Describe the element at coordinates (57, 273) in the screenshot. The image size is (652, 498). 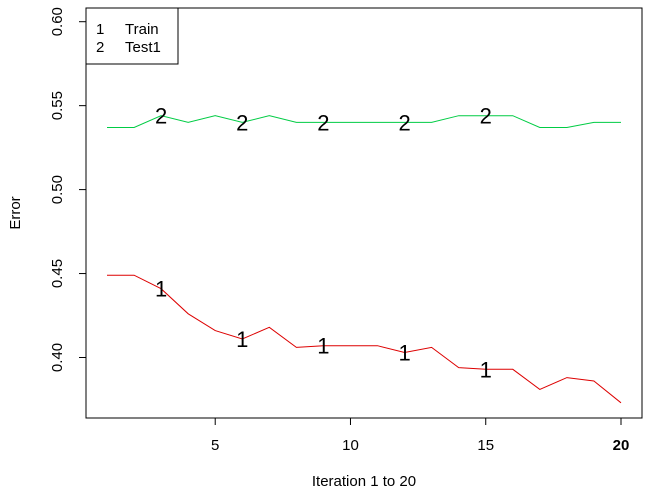
I see `y-tick-label: 0.45` at that location.